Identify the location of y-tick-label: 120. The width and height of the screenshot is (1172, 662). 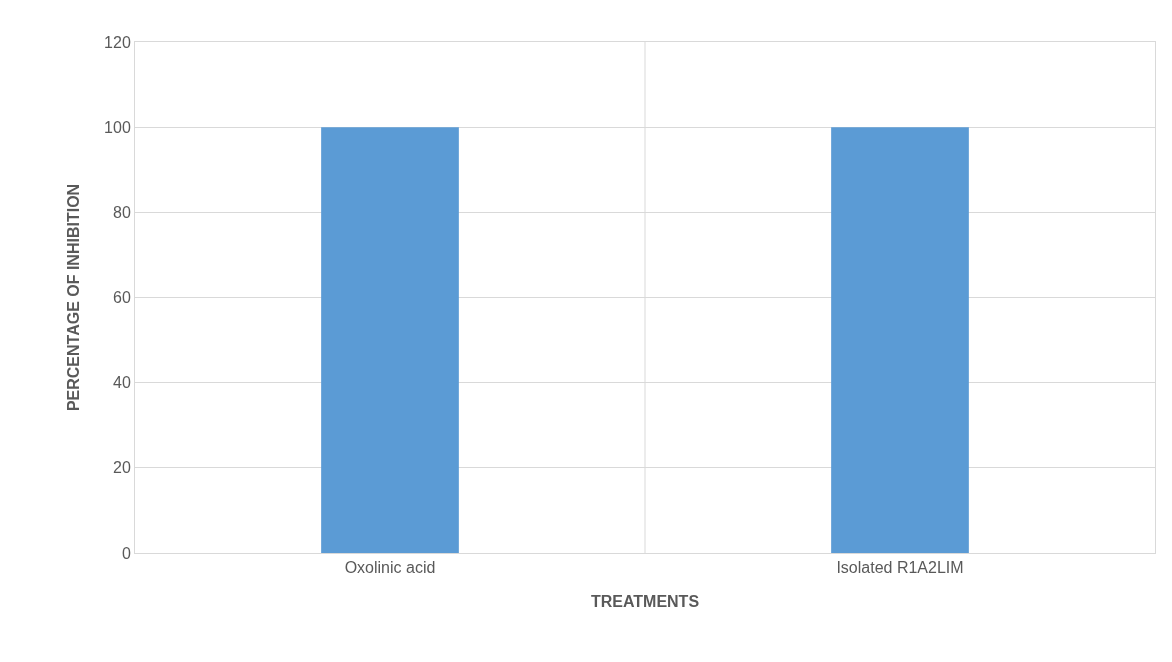
(117, 42).